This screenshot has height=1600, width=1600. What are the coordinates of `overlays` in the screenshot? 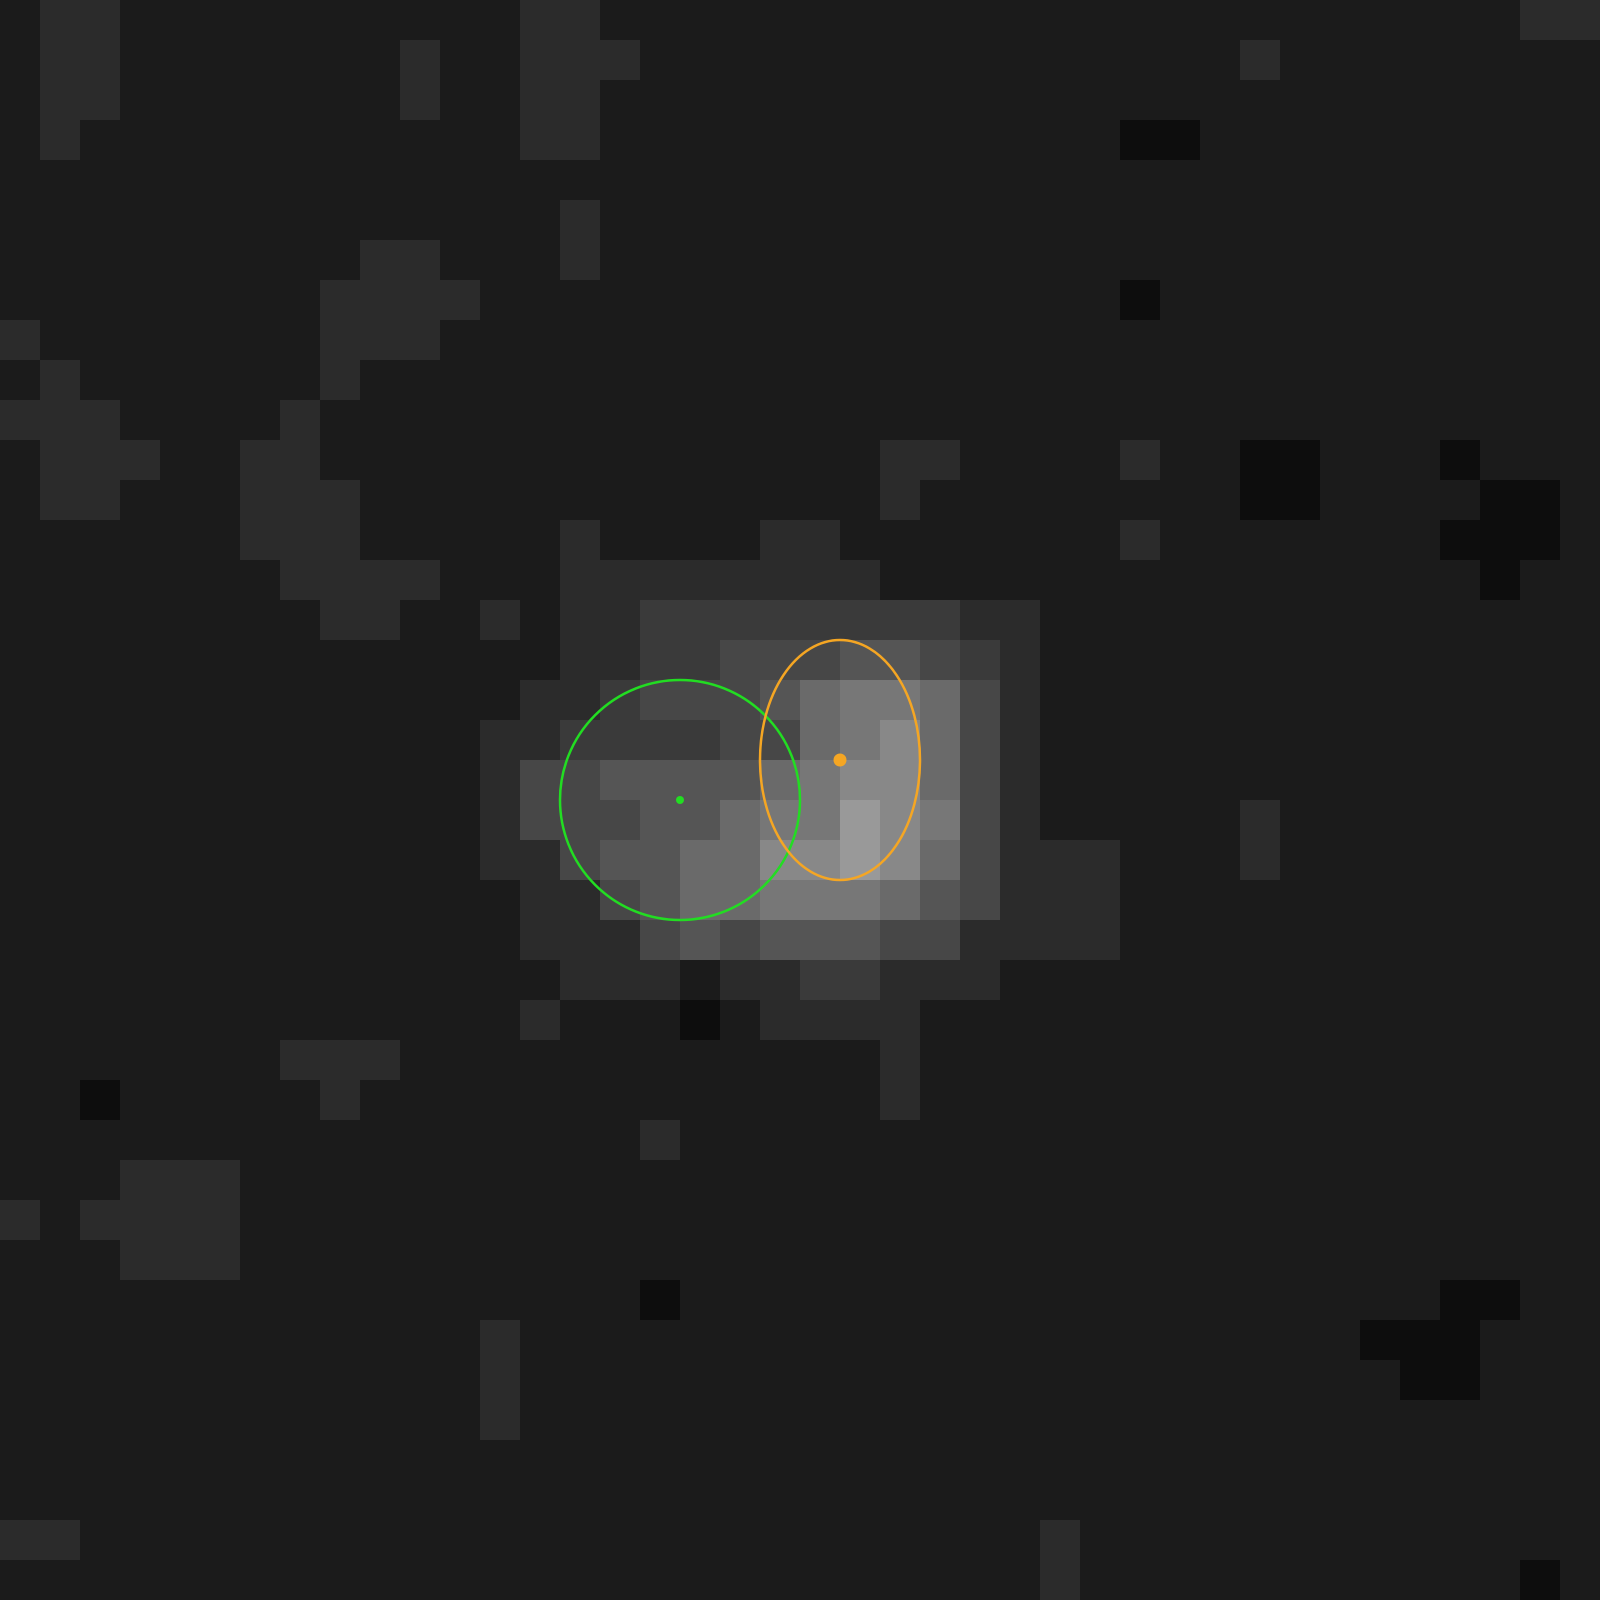 It's located at (740, 780).